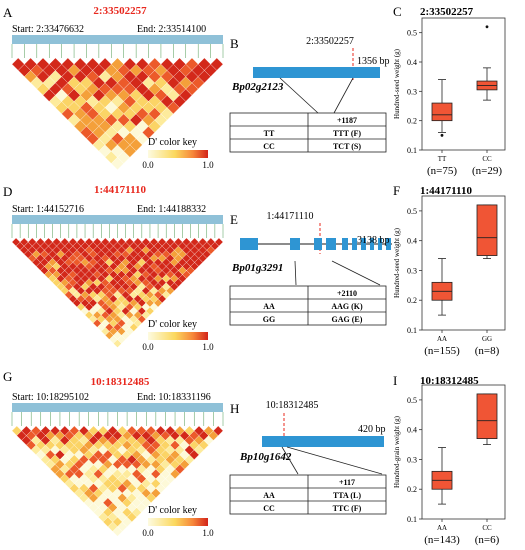  Describe the element at coordinates (120, 190) in the screenshot. I see `ld-snp-label: 1:44171110` at that location.